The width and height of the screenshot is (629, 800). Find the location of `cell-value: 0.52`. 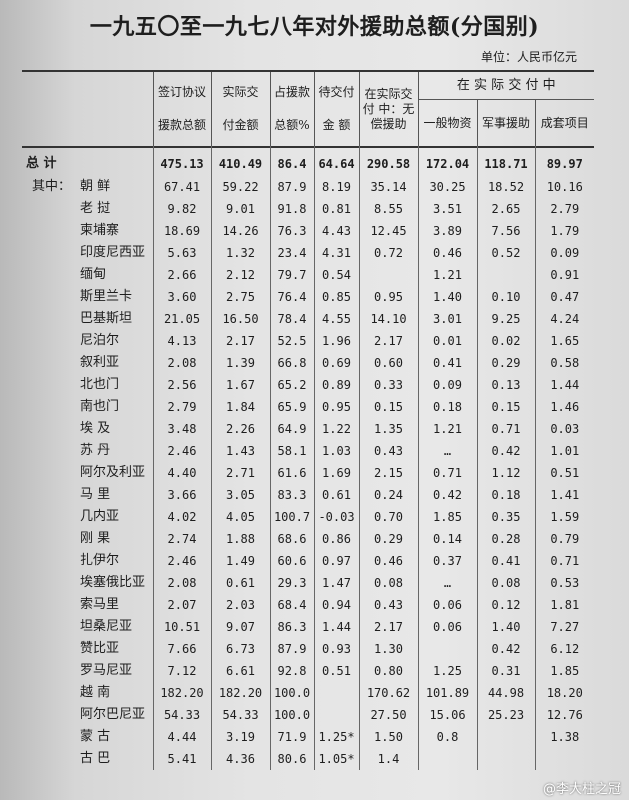

cell-value: 0.52 is located at coordinates (505, 253).